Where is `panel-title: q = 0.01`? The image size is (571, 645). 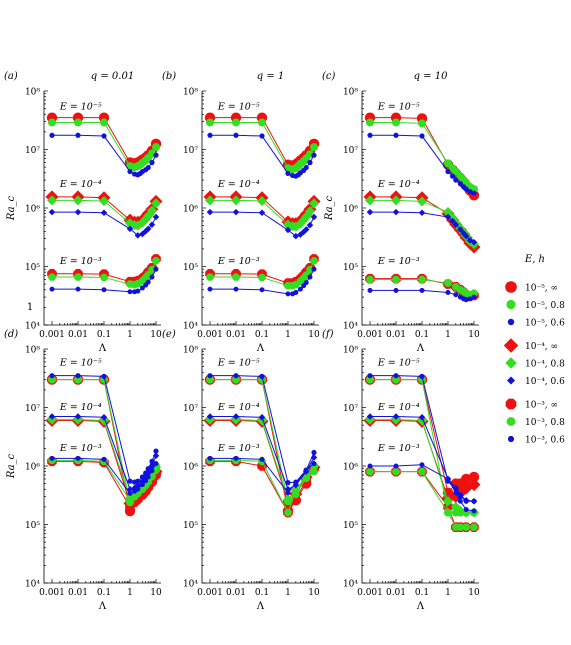
panel-title: q = 0.01 is located at coordinates (112, 76).